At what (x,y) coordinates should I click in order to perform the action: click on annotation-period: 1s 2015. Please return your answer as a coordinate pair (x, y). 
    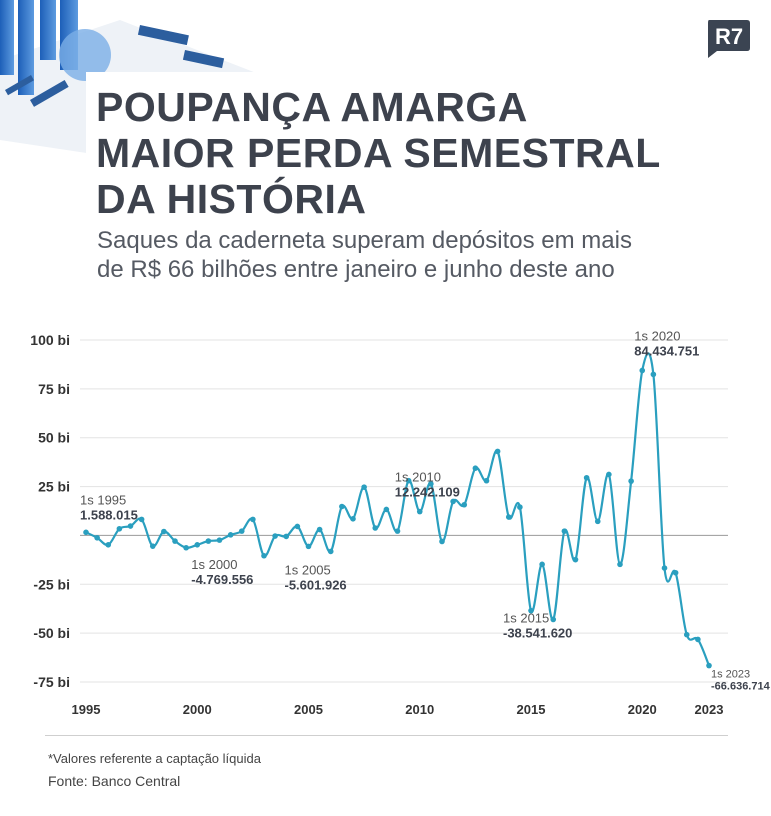
    Looking at the image, I should click on (526, 618).